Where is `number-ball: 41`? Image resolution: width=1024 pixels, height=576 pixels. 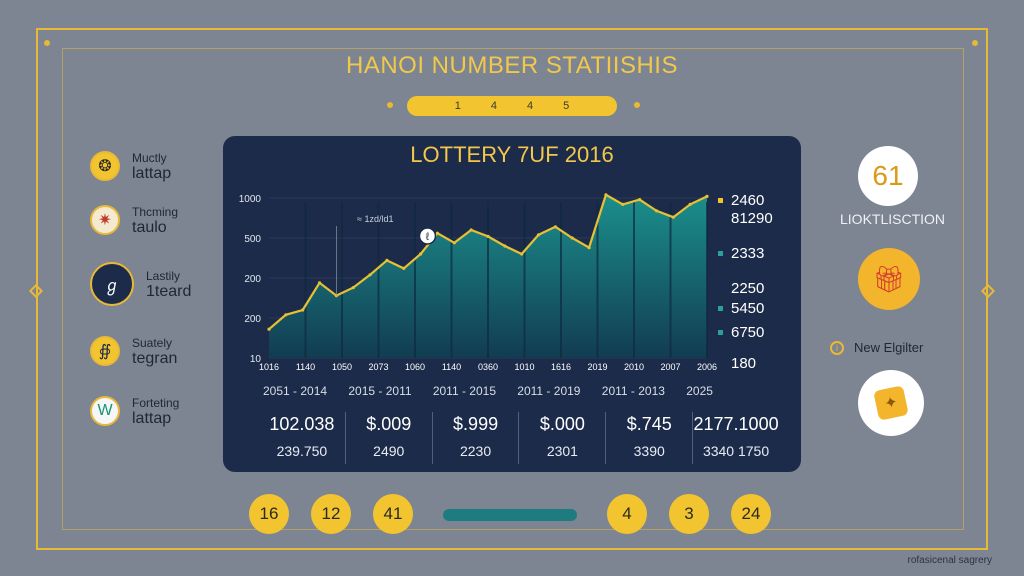 number-ball: 41 is located at coordinates (393, 514).